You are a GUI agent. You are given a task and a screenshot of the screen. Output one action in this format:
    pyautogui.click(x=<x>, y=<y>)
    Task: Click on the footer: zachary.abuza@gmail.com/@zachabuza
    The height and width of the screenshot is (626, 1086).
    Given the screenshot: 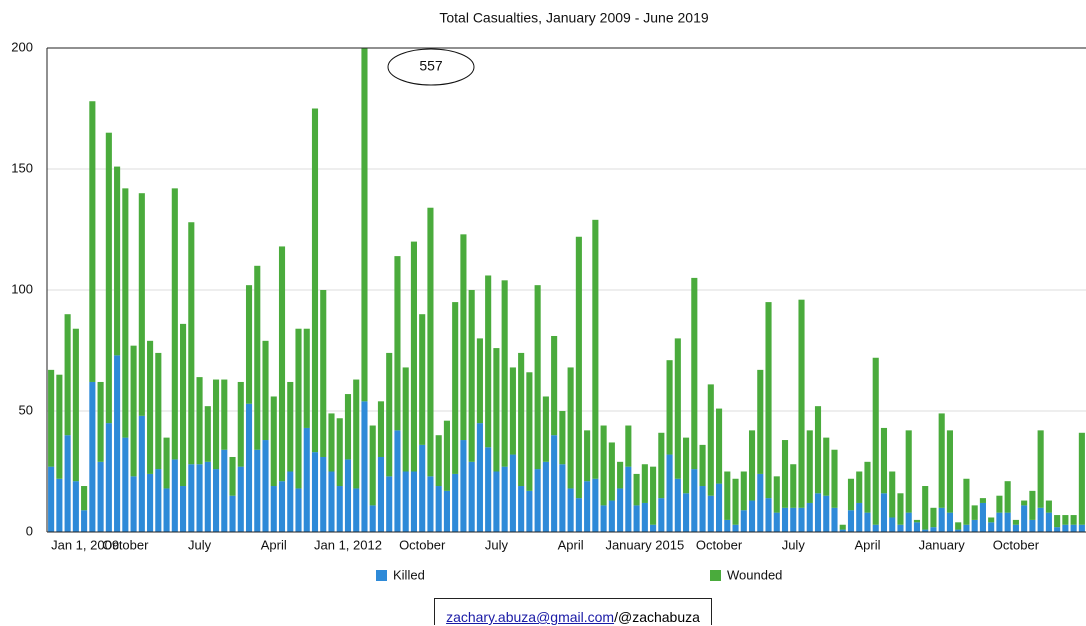 What is the action you would take?
    pyautogui.click(x=573, y=611)
    